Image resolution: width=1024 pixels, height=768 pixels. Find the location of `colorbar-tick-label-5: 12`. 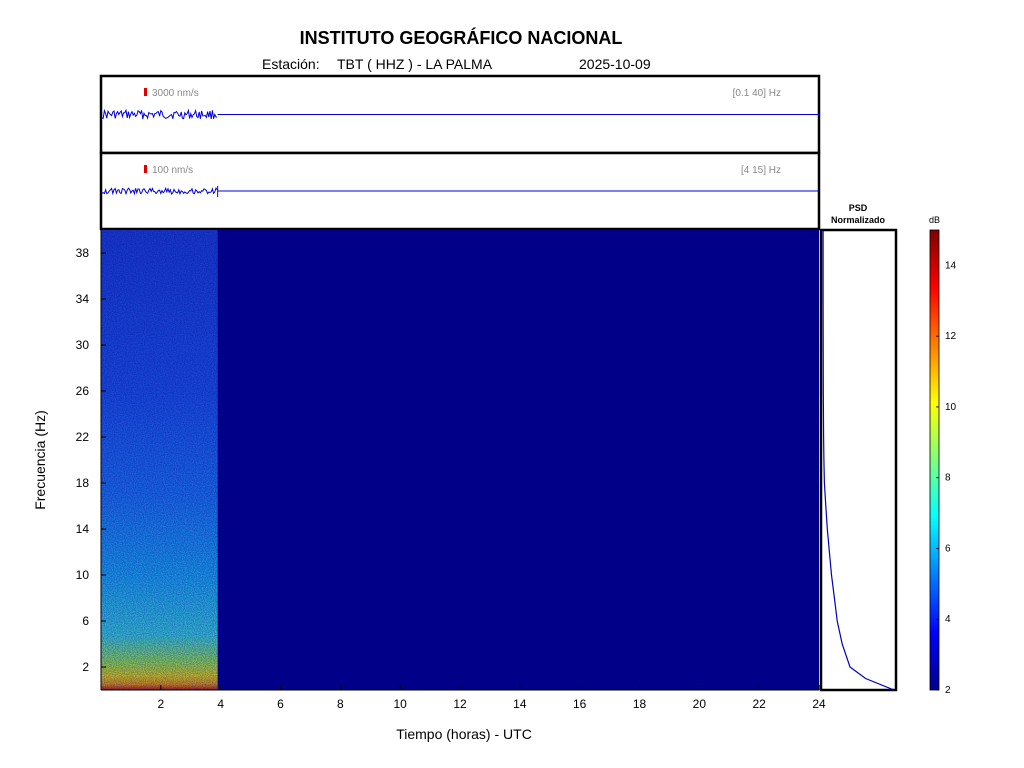

colorbar-tick-label-5: 12 is located at coordinates (951, 336).